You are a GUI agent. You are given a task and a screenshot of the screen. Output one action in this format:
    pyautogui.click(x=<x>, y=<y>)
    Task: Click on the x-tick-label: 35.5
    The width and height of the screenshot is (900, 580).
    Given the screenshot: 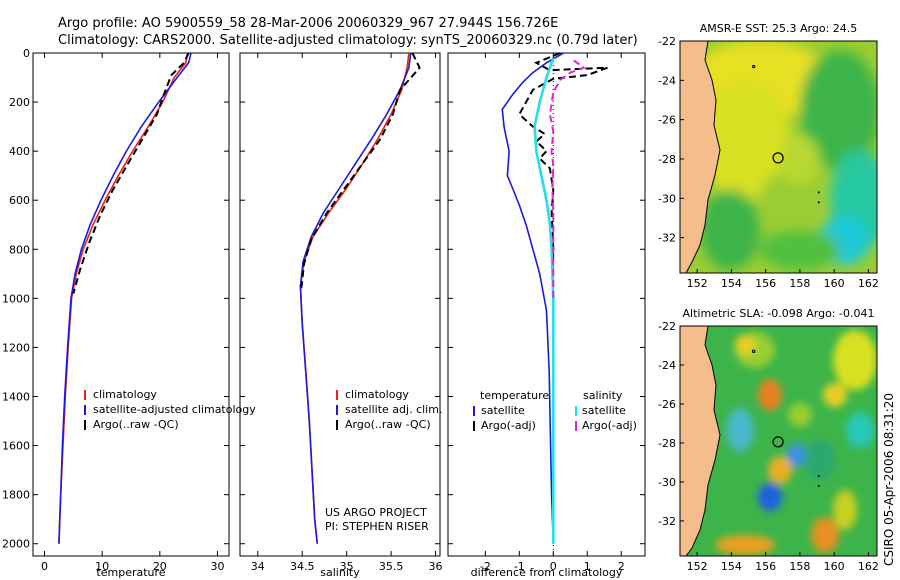 What is the action you would take?
    pyautogui.click(x=391, y=566)
    